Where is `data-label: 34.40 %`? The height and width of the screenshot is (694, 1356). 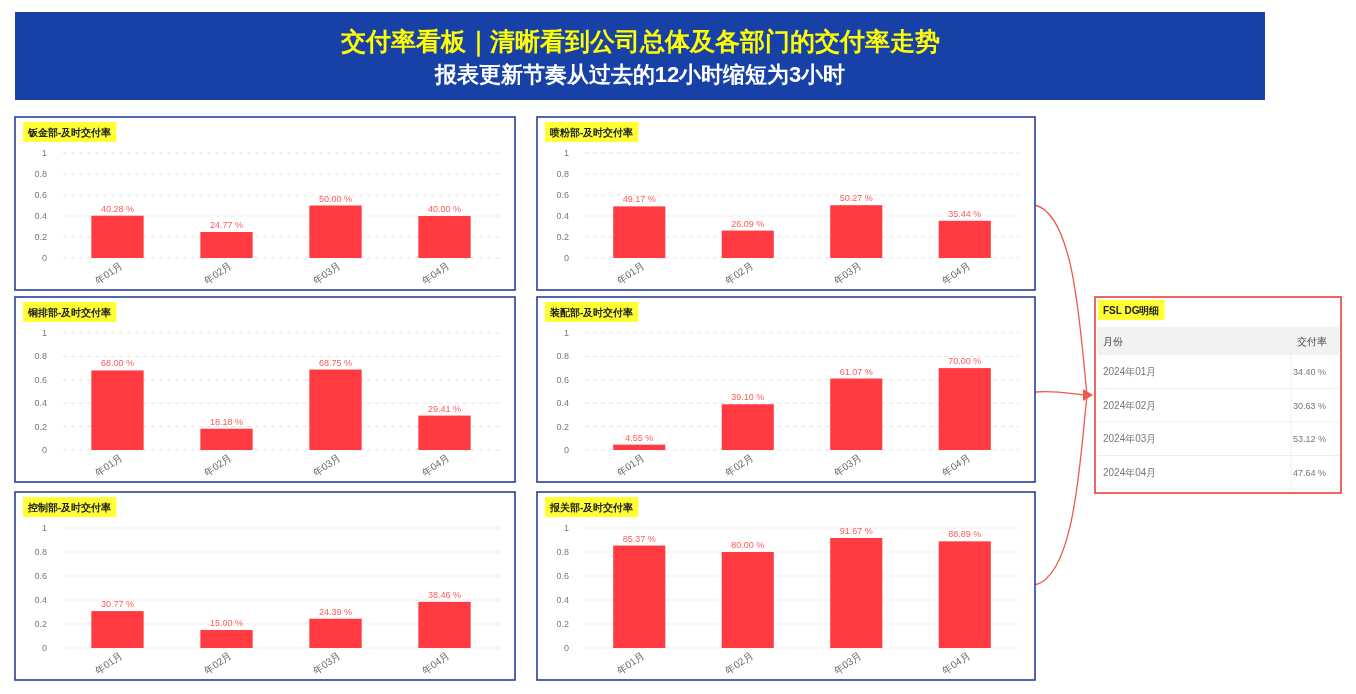
data-label: 34.40 % is located at coordinates (1310, 372).